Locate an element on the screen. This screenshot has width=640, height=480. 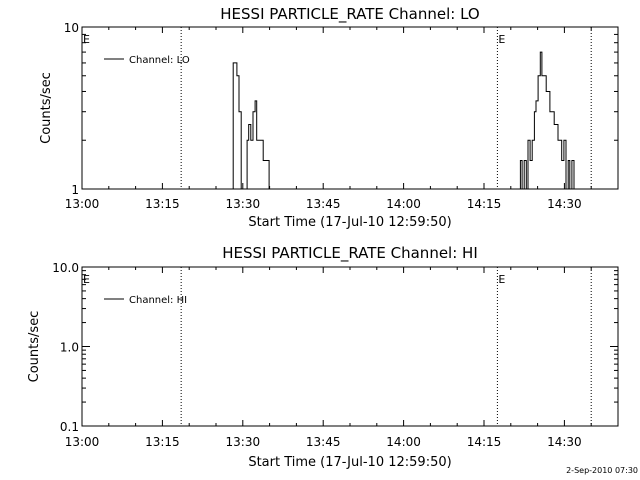
y-tick-label: 10.0 is located at coordinates (65, 268).